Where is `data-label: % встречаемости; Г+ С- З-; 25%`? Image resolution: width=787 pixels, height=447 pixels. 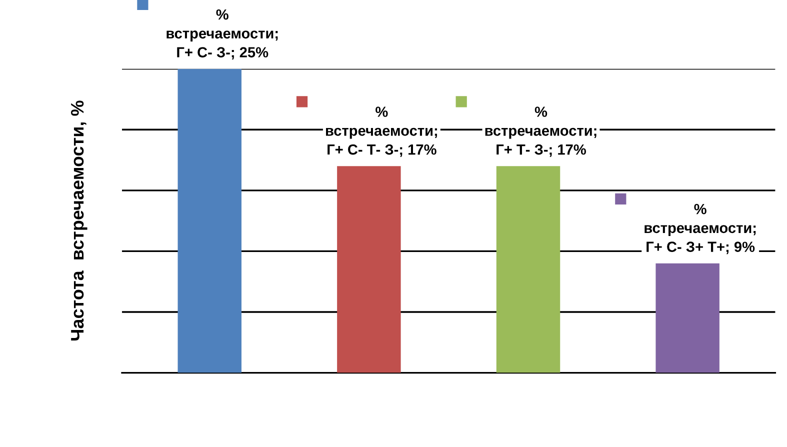 data-label: % встречаемости; Г+ С- З-; 25% is located at coordinates (222, 34).